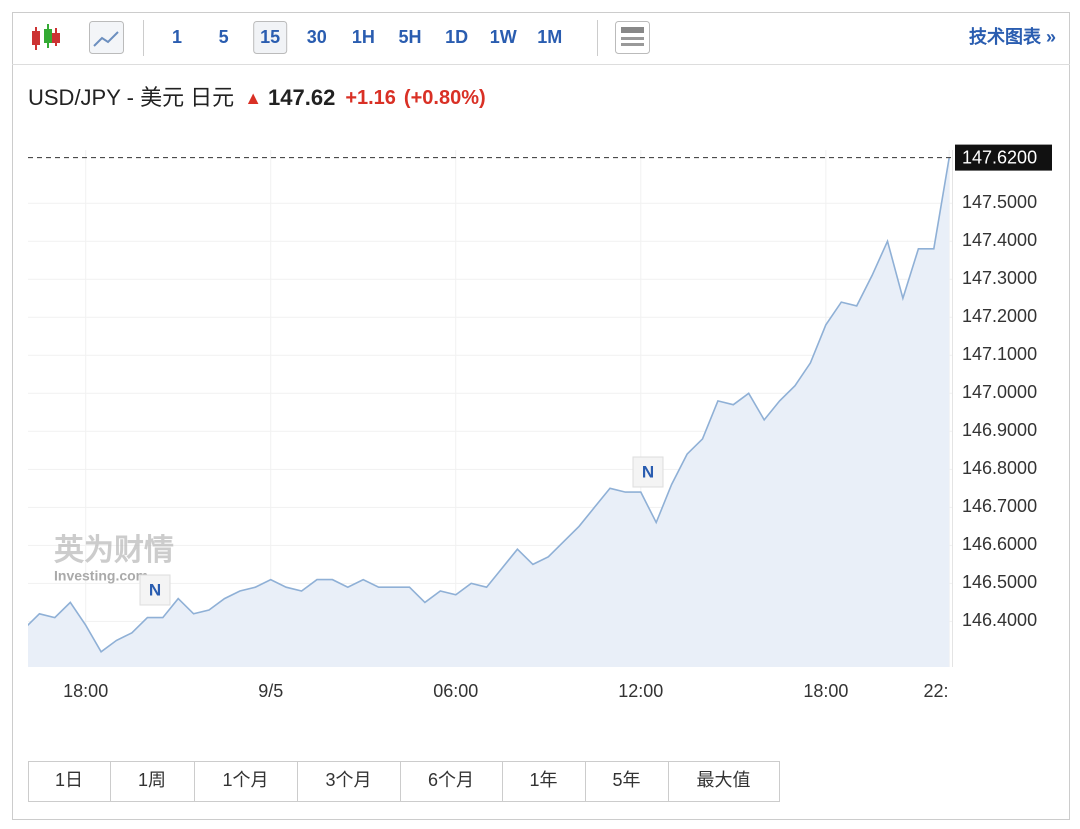  I want to click on interval-button: 1, so click(177, 37).